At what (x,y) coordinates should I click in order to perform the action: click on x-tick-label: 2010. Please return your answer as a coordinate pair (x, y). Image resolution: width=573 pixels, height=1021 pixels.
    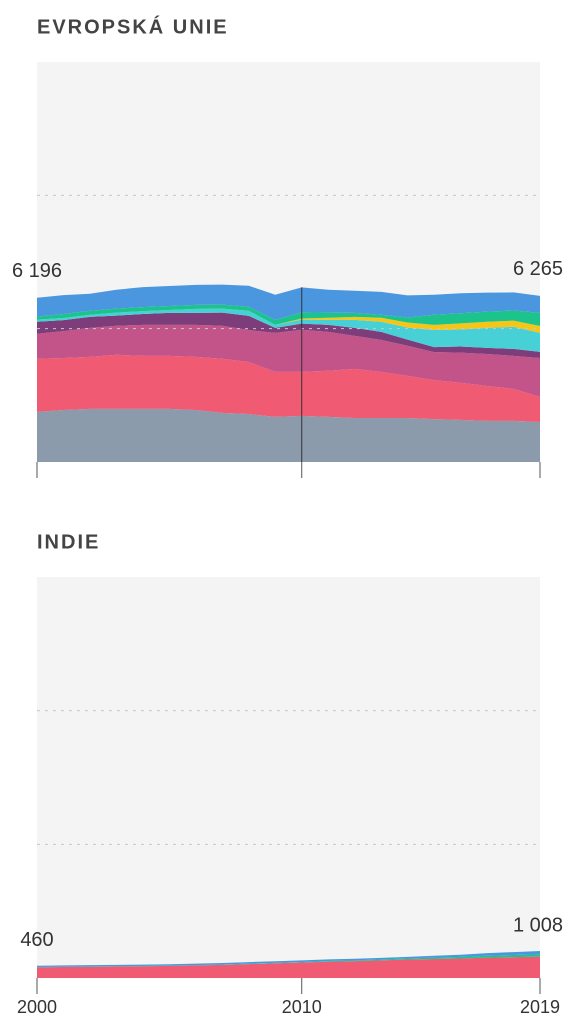
    Looking at the image, I should click on (302, 1007).